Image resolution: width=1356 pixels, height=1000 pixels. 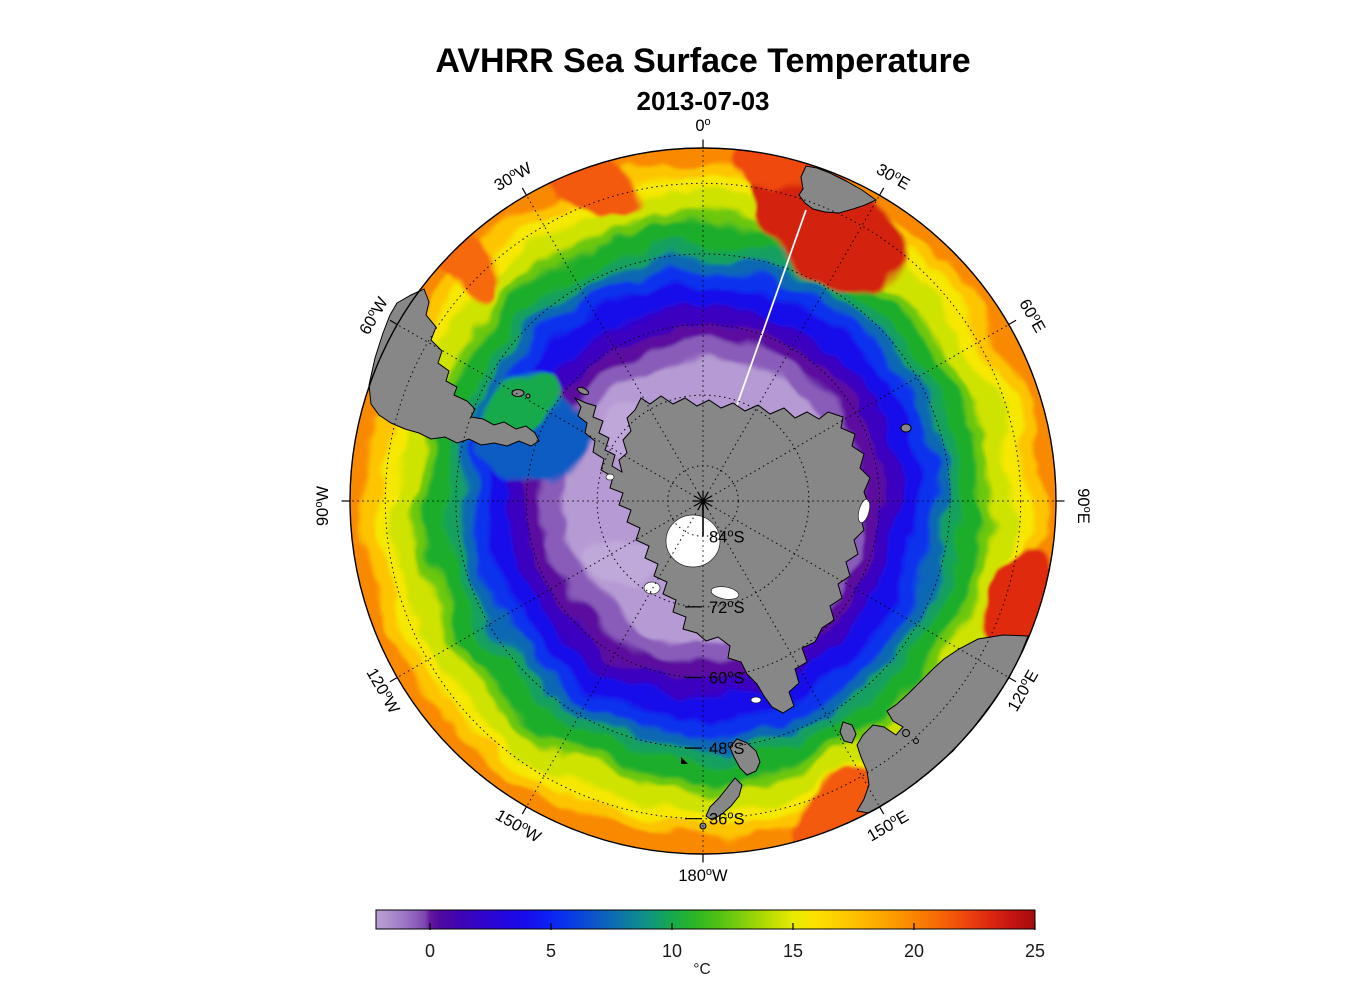 I want to click on island-kerguelen, so click(x=906, y=428).